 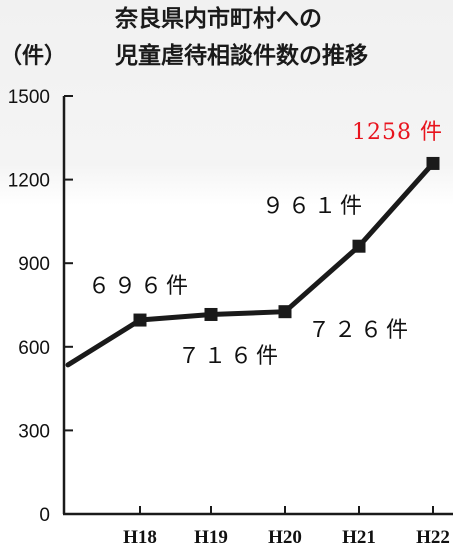 What do you see at coordinates (29, 181) in the screenshot?
I see `y-tick-label: 1200` at bounding box center [29, 181].